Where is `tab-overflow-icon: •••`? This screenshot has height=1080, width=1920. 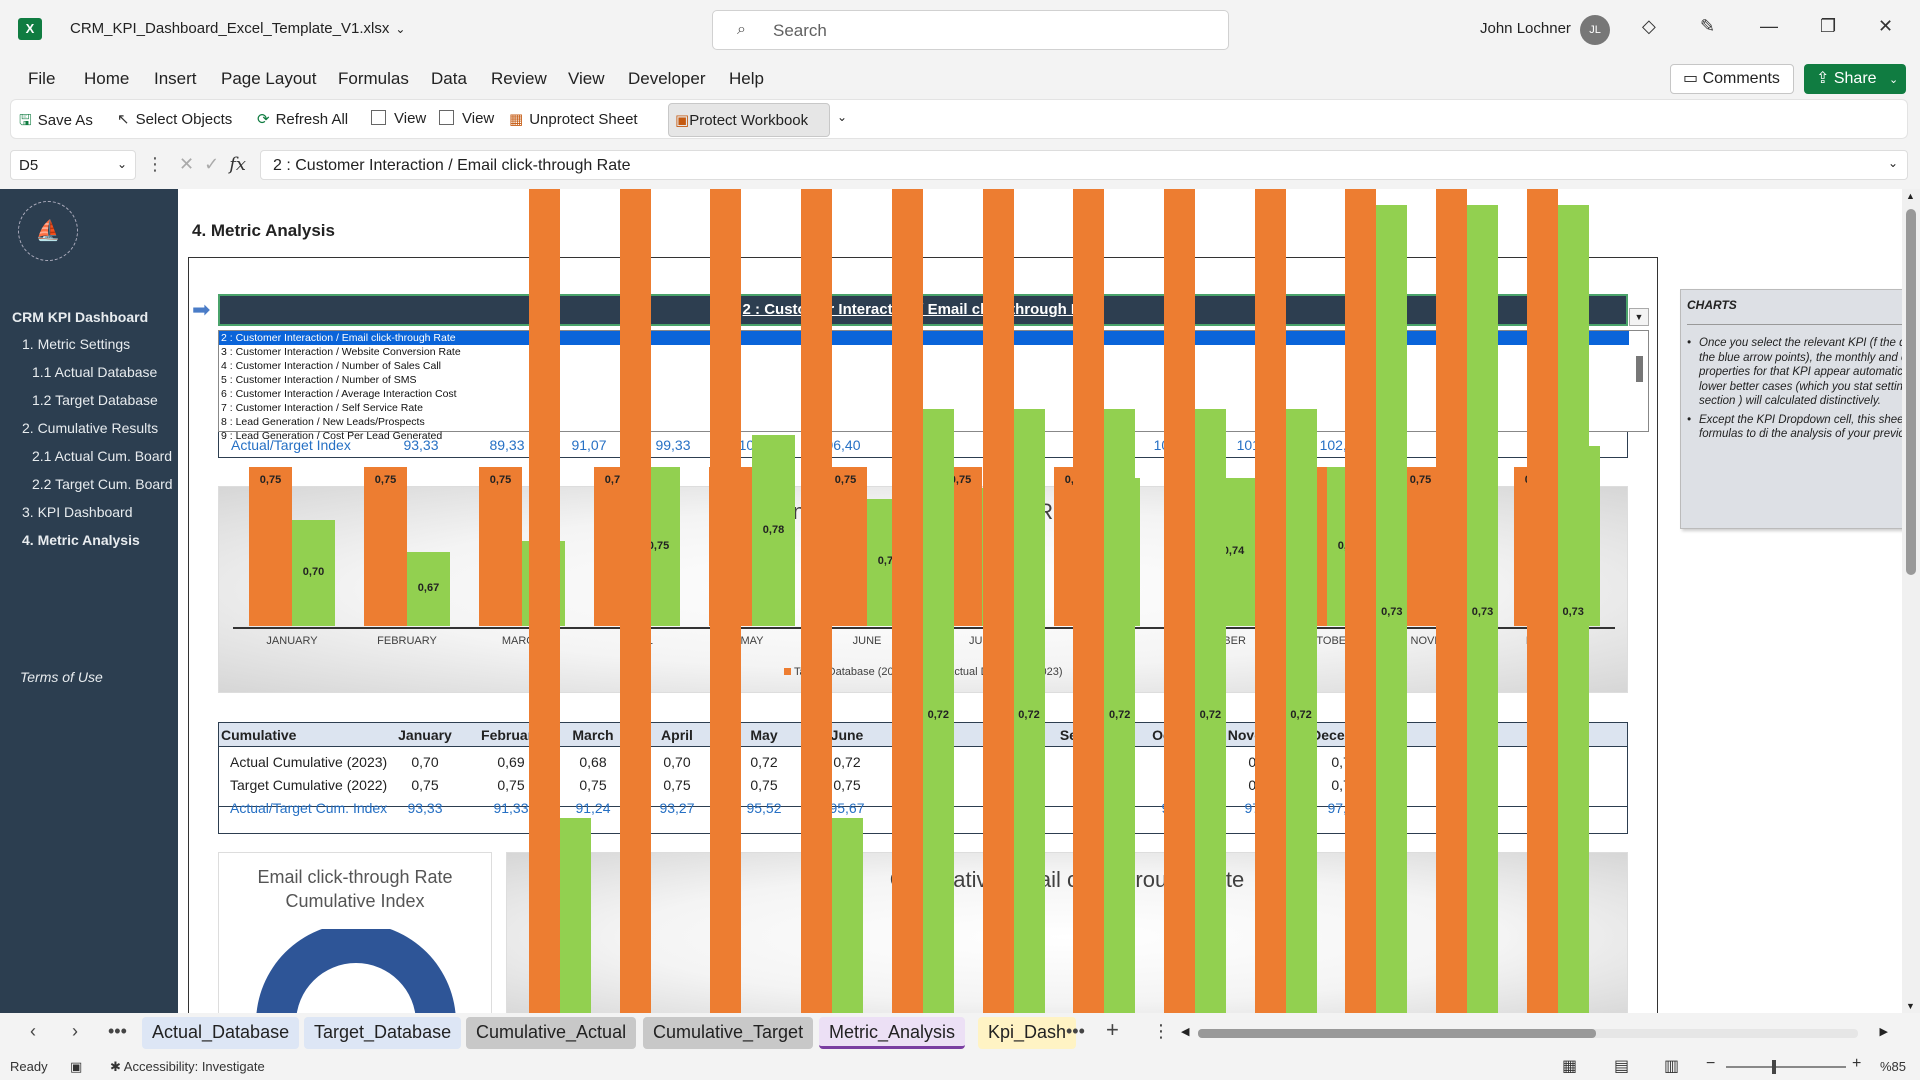 tab-overflow-icon: ••• is located at coordinates (1075, 1031).